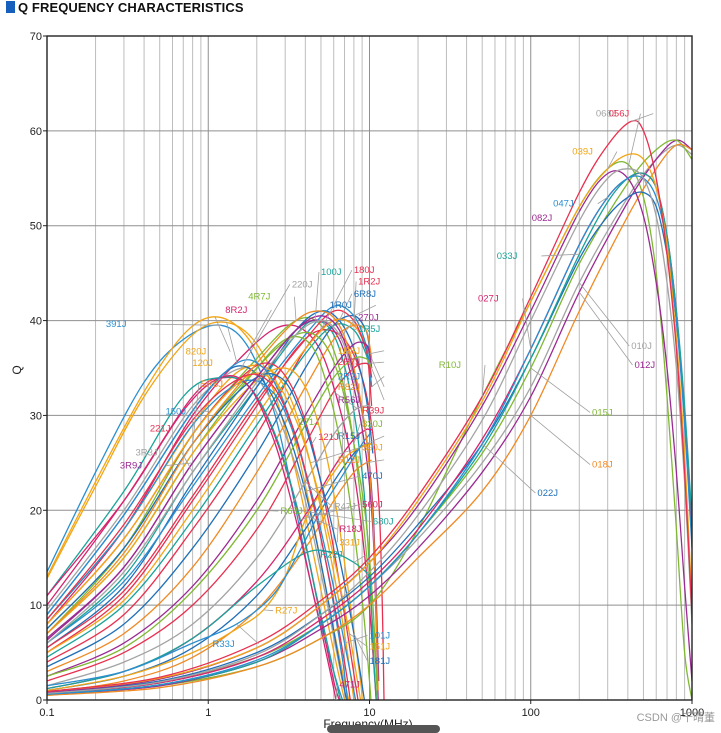 This screenshot has width=721, height=733. I want to click on series-label-820J: 820J, so click(196, 352).